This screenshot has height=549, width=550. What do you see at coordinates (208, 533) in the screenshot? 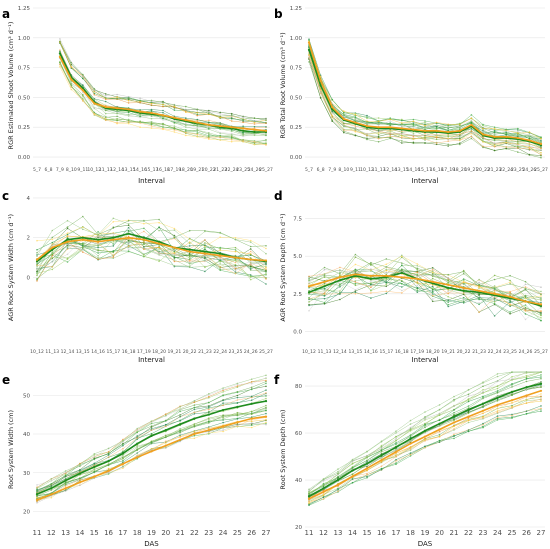
I see `x-tick-label: 23` at bounding box center [208, 533].